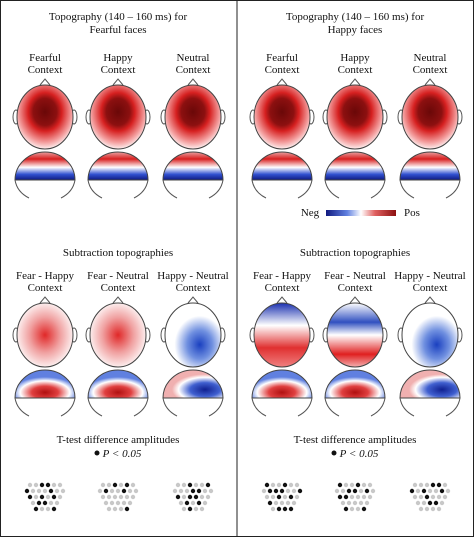 This screenshot has height=537, width=474. Describe the element at coordinates (430, 58) in the screenshot. I see `condition-label: Neutral` at that location.